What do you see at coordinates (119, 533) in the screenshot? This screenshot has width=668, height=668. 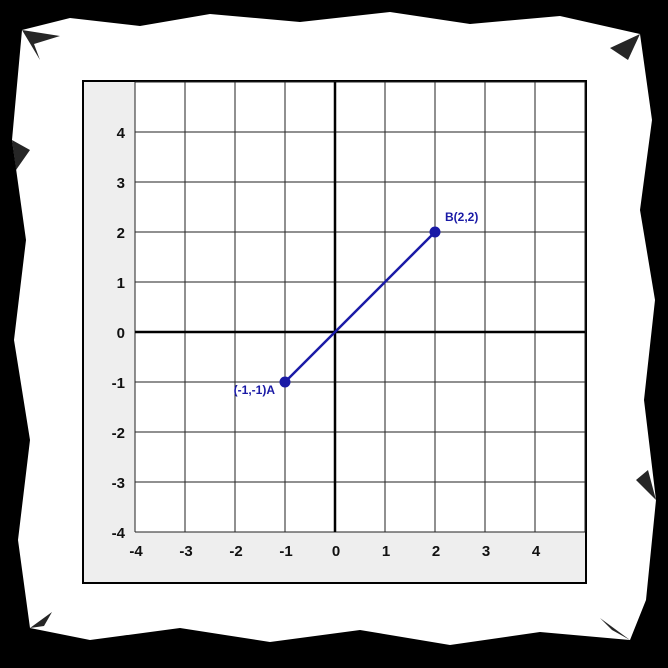 I see `y-tick-label: -4` at bounding box center [119, 533].